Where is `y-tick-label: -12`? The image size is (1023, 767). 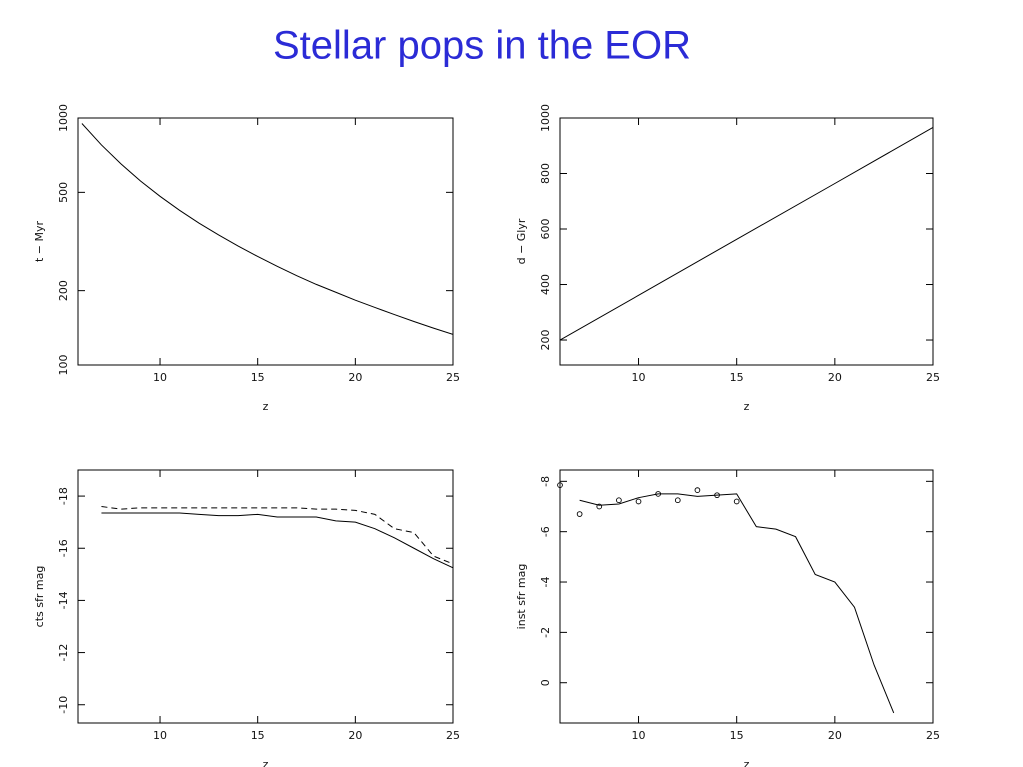
y-tick-label: -12 is located at coordinates (63, 653).